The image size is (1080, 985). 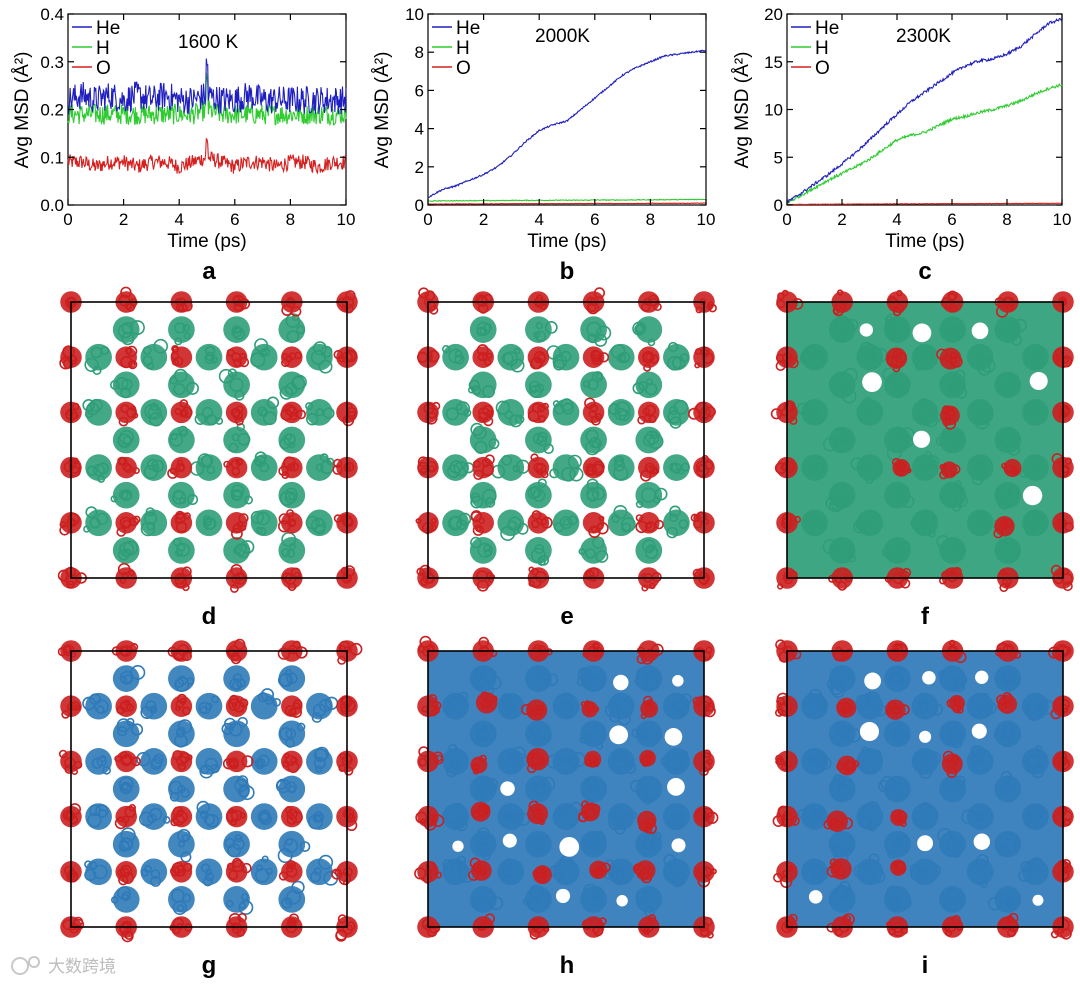 I want to click on panel-label-d: d, so click(x=209, y=616).